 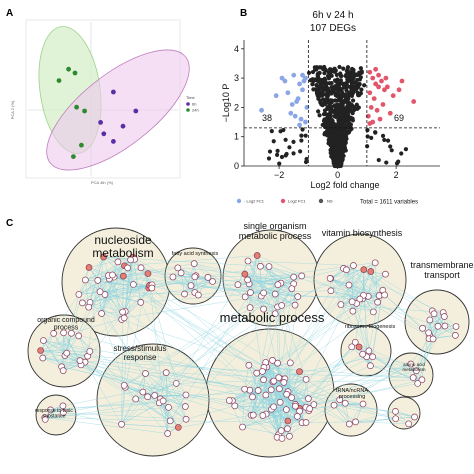 I want to click on volcano-count-down: 38, so click(x=267, y=118).